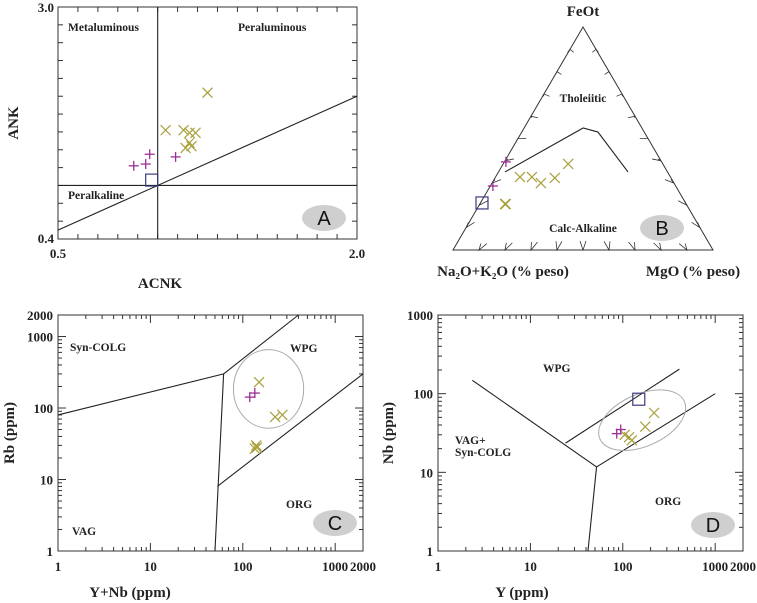  Describe the element at coordinates (642, 420) in the screenshot. I see `sample-field-outline` at that location.